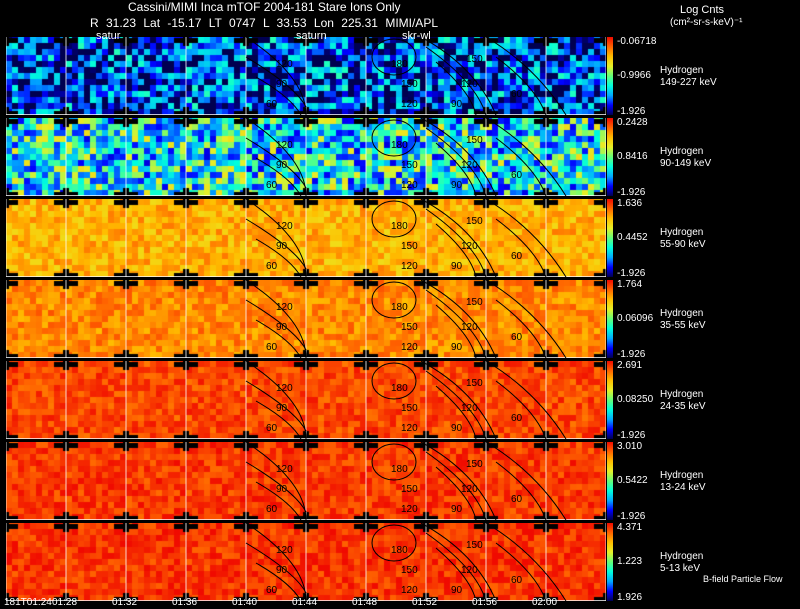 This screenshot has height=609, width=800. I want to click on colorbar-max-label: 0.2428, so click(632, 122).